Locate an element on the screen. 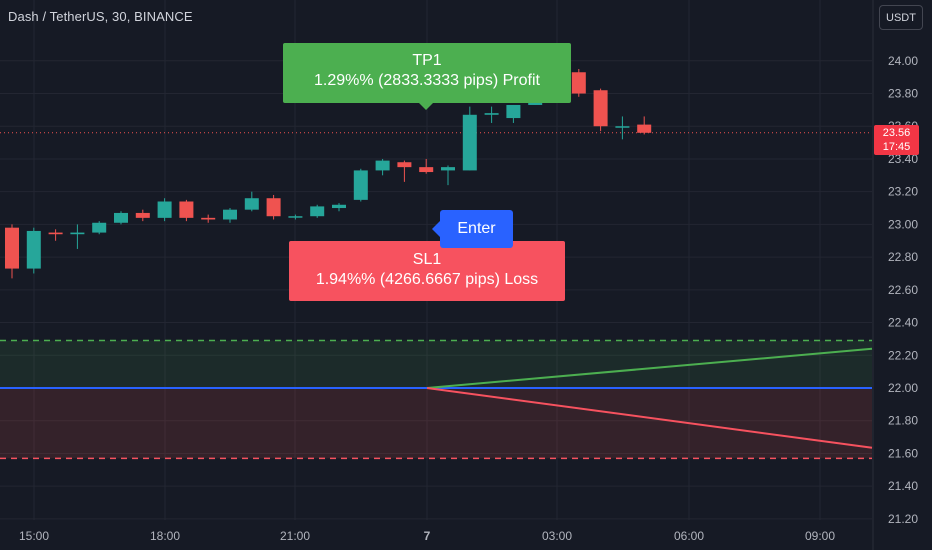  price-tick-label: 21.40 is located at coordinates (903, 486).